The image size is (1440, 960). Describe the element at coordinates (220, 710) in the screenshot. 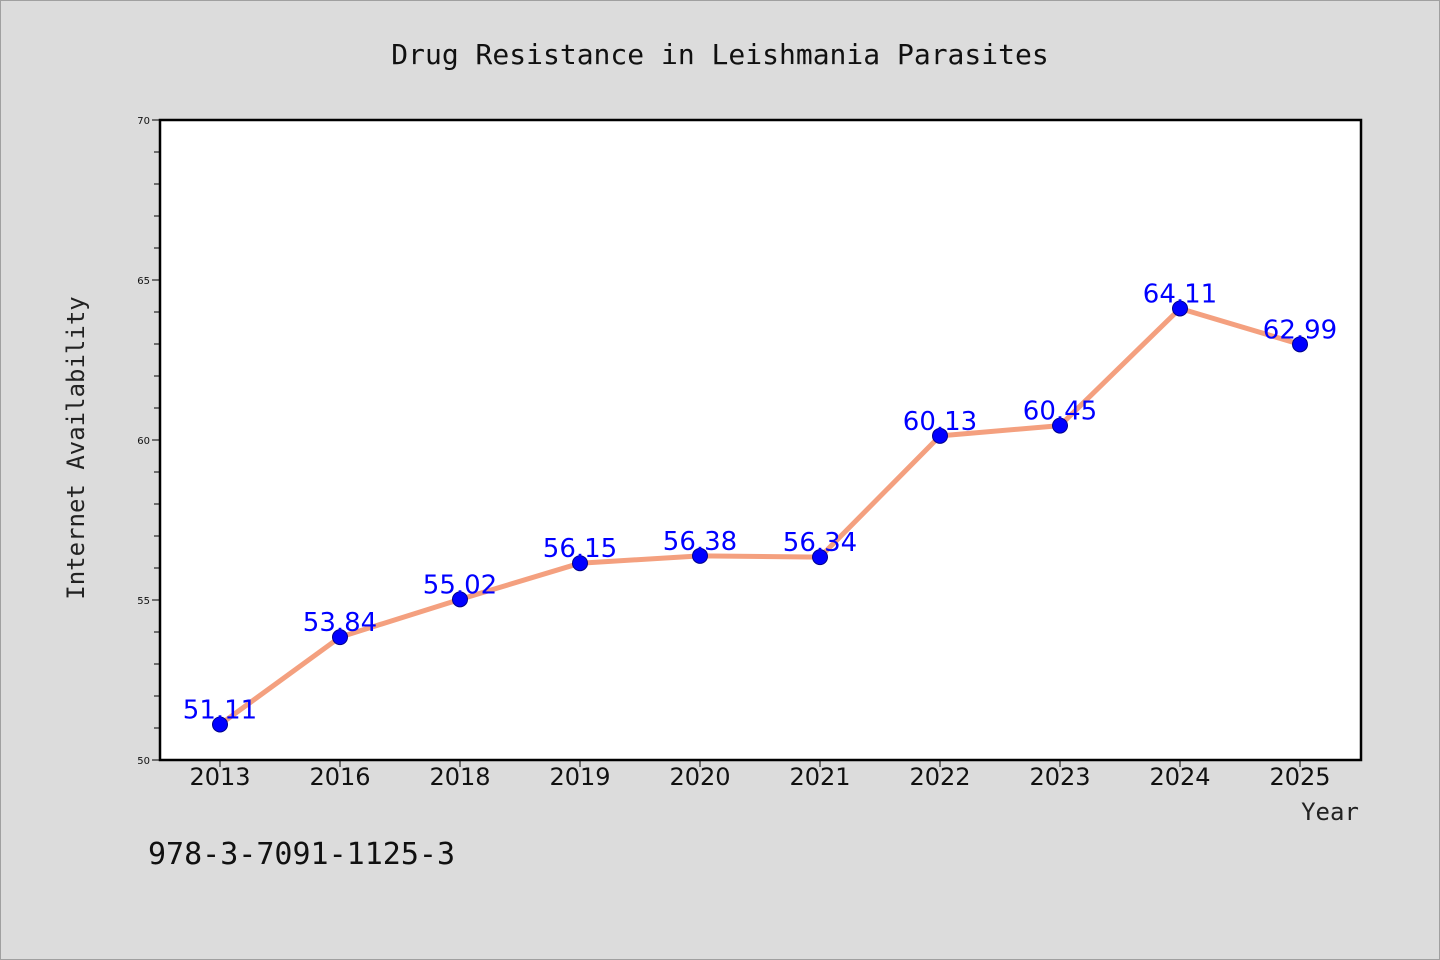

I see `data-label: 51.11` at that location.